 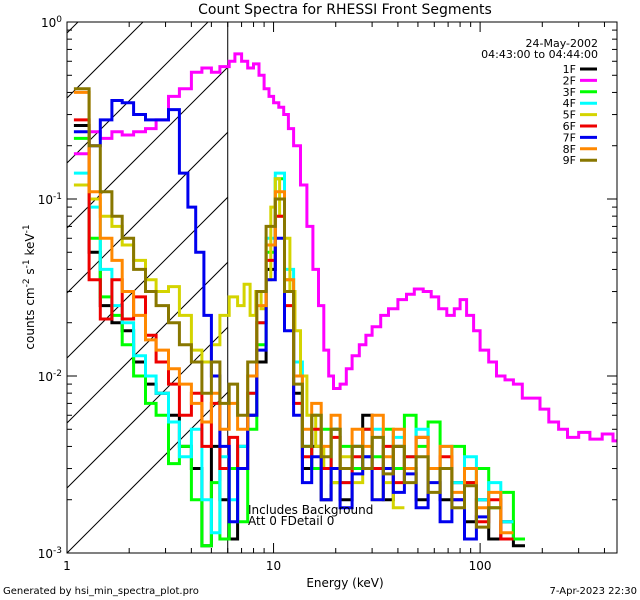 I want to click on x-axis-label: Energy (keV), so click(x=344, y=583).